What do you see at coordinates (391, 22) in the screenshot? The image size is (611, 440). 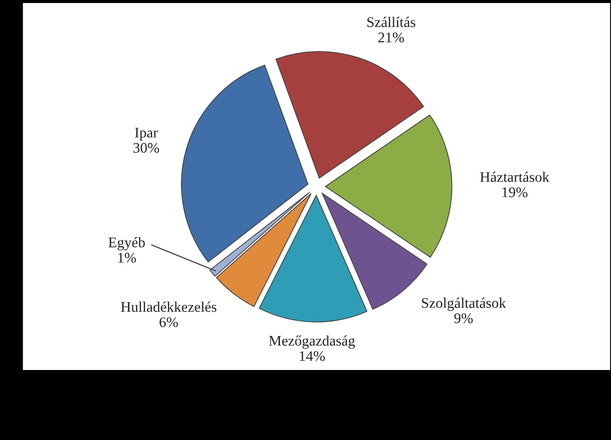 I see `slice-label: Szállítás` at bounding box center [391, 22].